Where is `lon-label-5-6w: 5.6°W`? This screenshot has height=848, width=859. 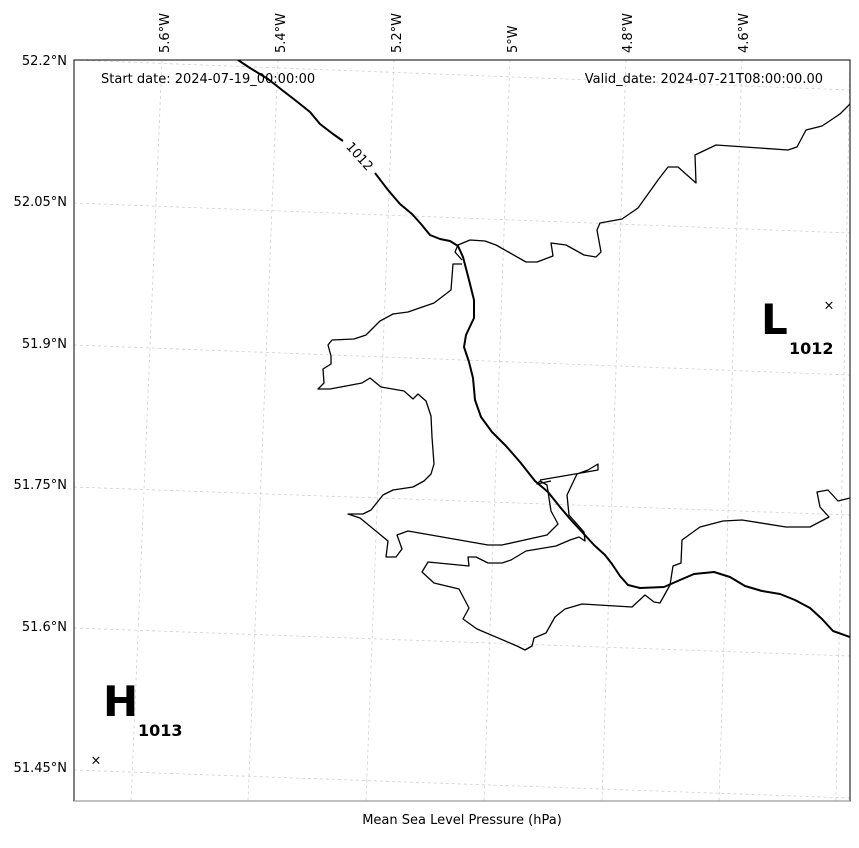 lon-label-5-6w: 5.6°W is located at coordinates (165, 33).